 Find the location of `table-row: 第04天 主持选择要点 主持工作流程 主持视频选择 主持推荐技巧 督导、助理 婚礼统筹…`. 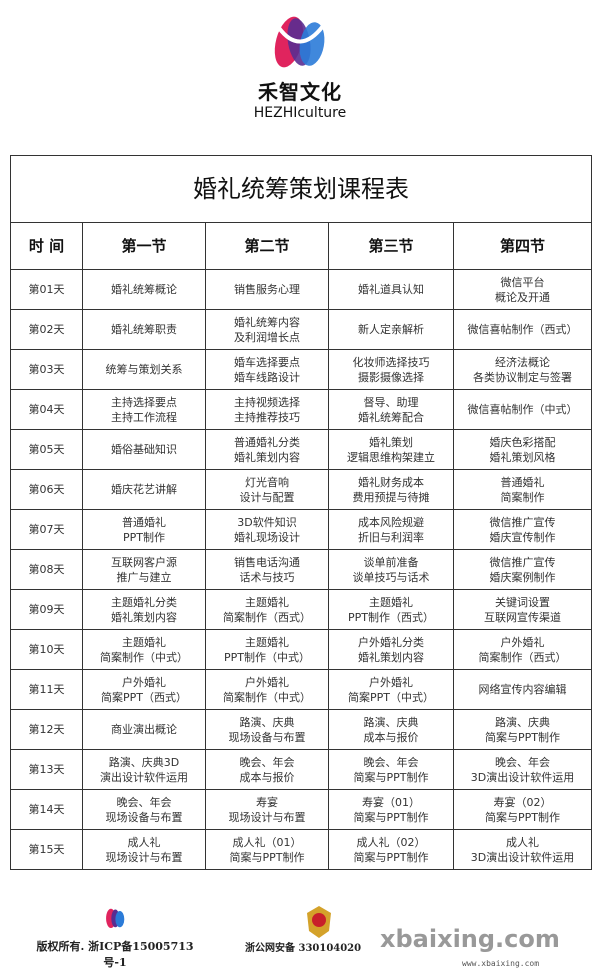

table-row: 第04天 主持选择要点 主持工作流程 主持视频选择 主持推荐技巧 督导、助理 婚礼统筹… is located at coordinates (301, 409).